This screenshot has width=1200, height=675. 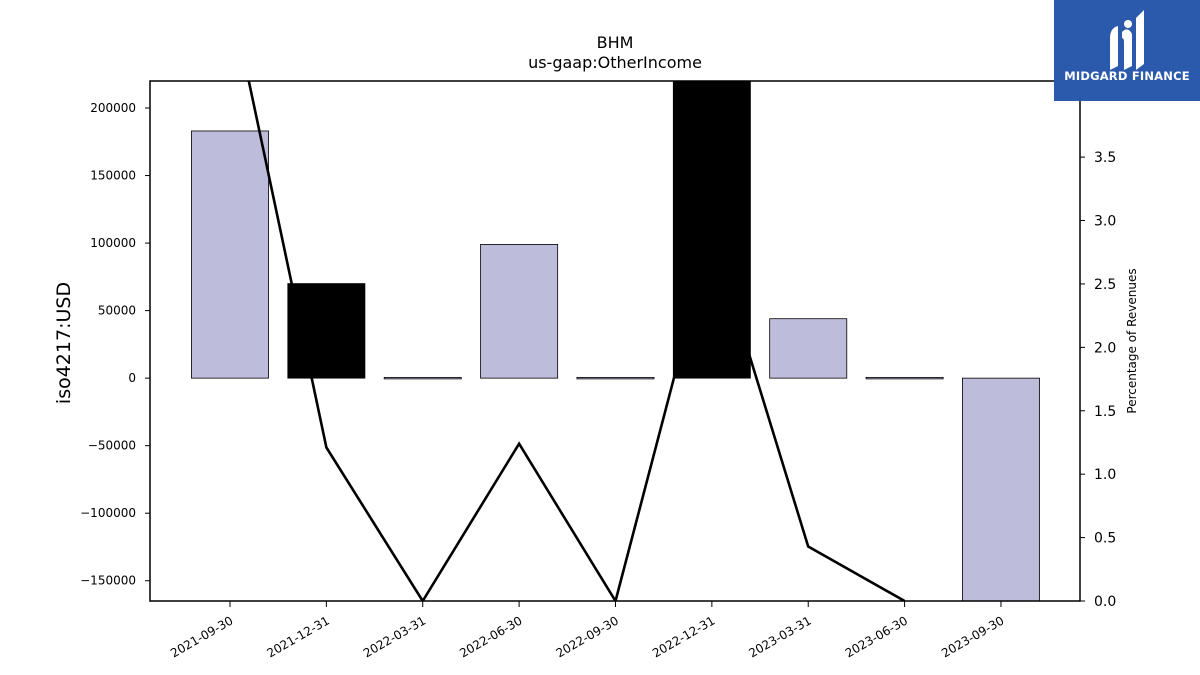 What do you see at coordinates (1105, 348) in the screenshot?
I see `y2-tick-label: 2.0` at bounding box center [1105, 348].